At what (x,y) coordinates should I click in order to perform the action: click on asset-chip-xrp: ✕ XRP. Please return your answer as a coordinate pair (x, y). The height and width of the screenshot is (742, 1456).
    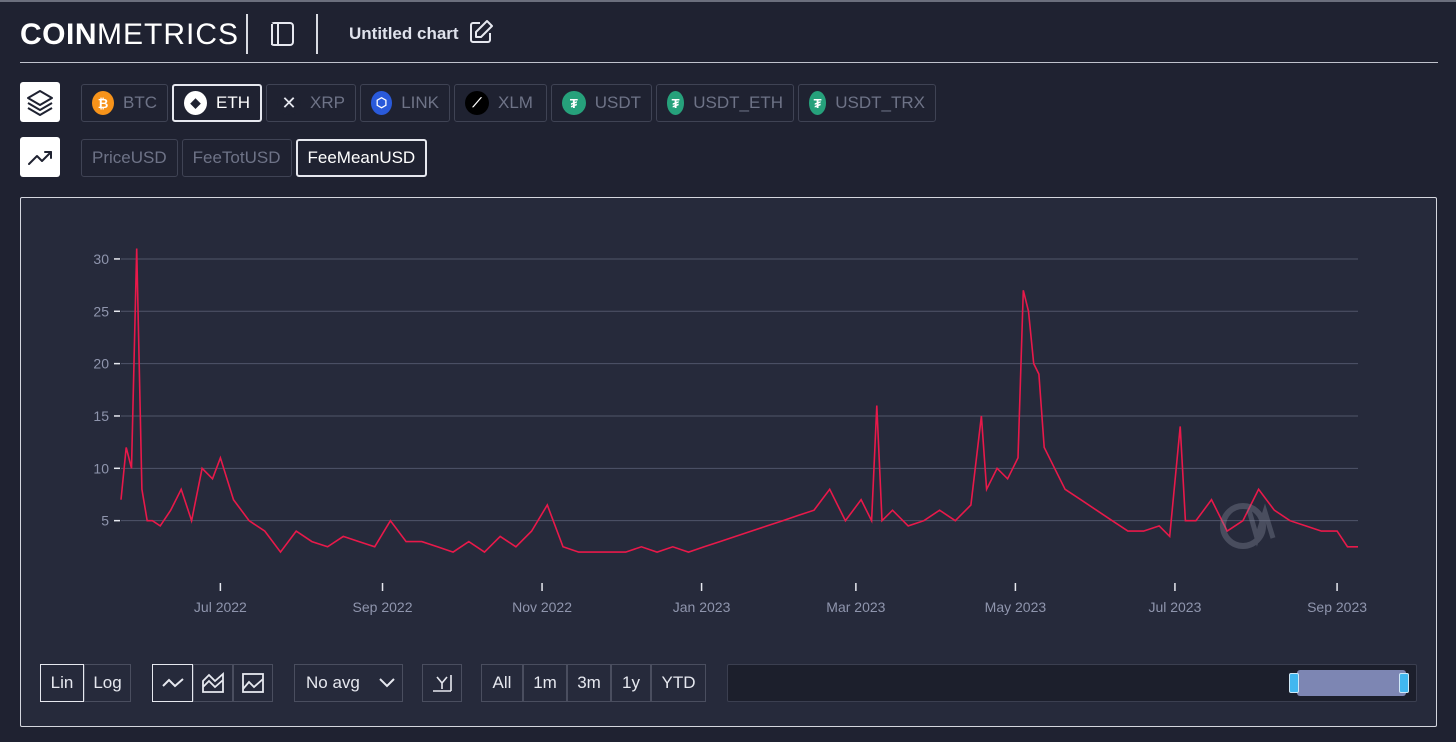
    Looking at the image, I should click on (311, 103).